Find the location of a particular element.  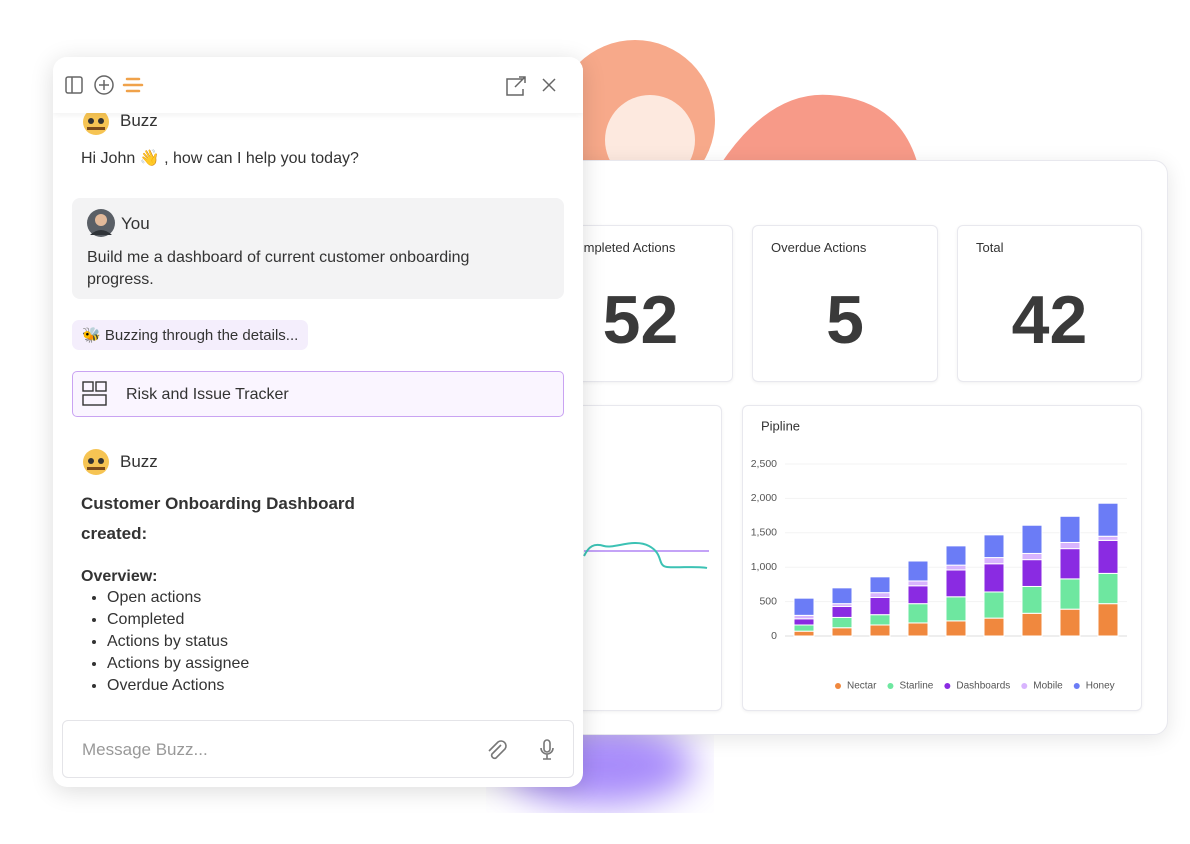

sender: You is located at coordinates (135, 223).